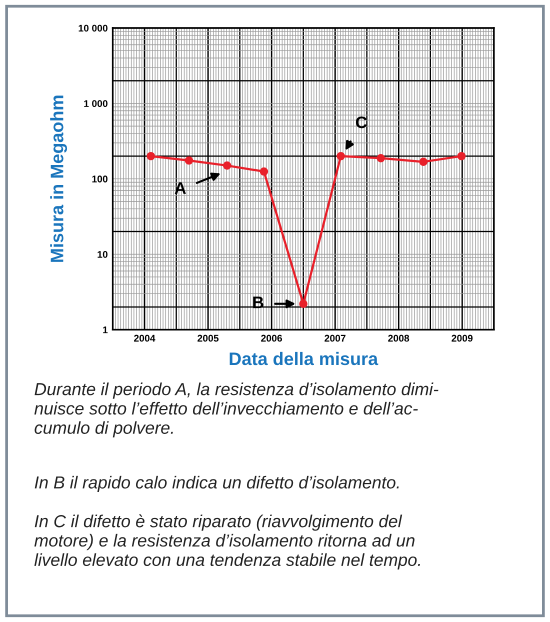  What do you see at coordinates (180, 188) in the screenshot?
I see `annotation: A` at bounding box center [180, 188].